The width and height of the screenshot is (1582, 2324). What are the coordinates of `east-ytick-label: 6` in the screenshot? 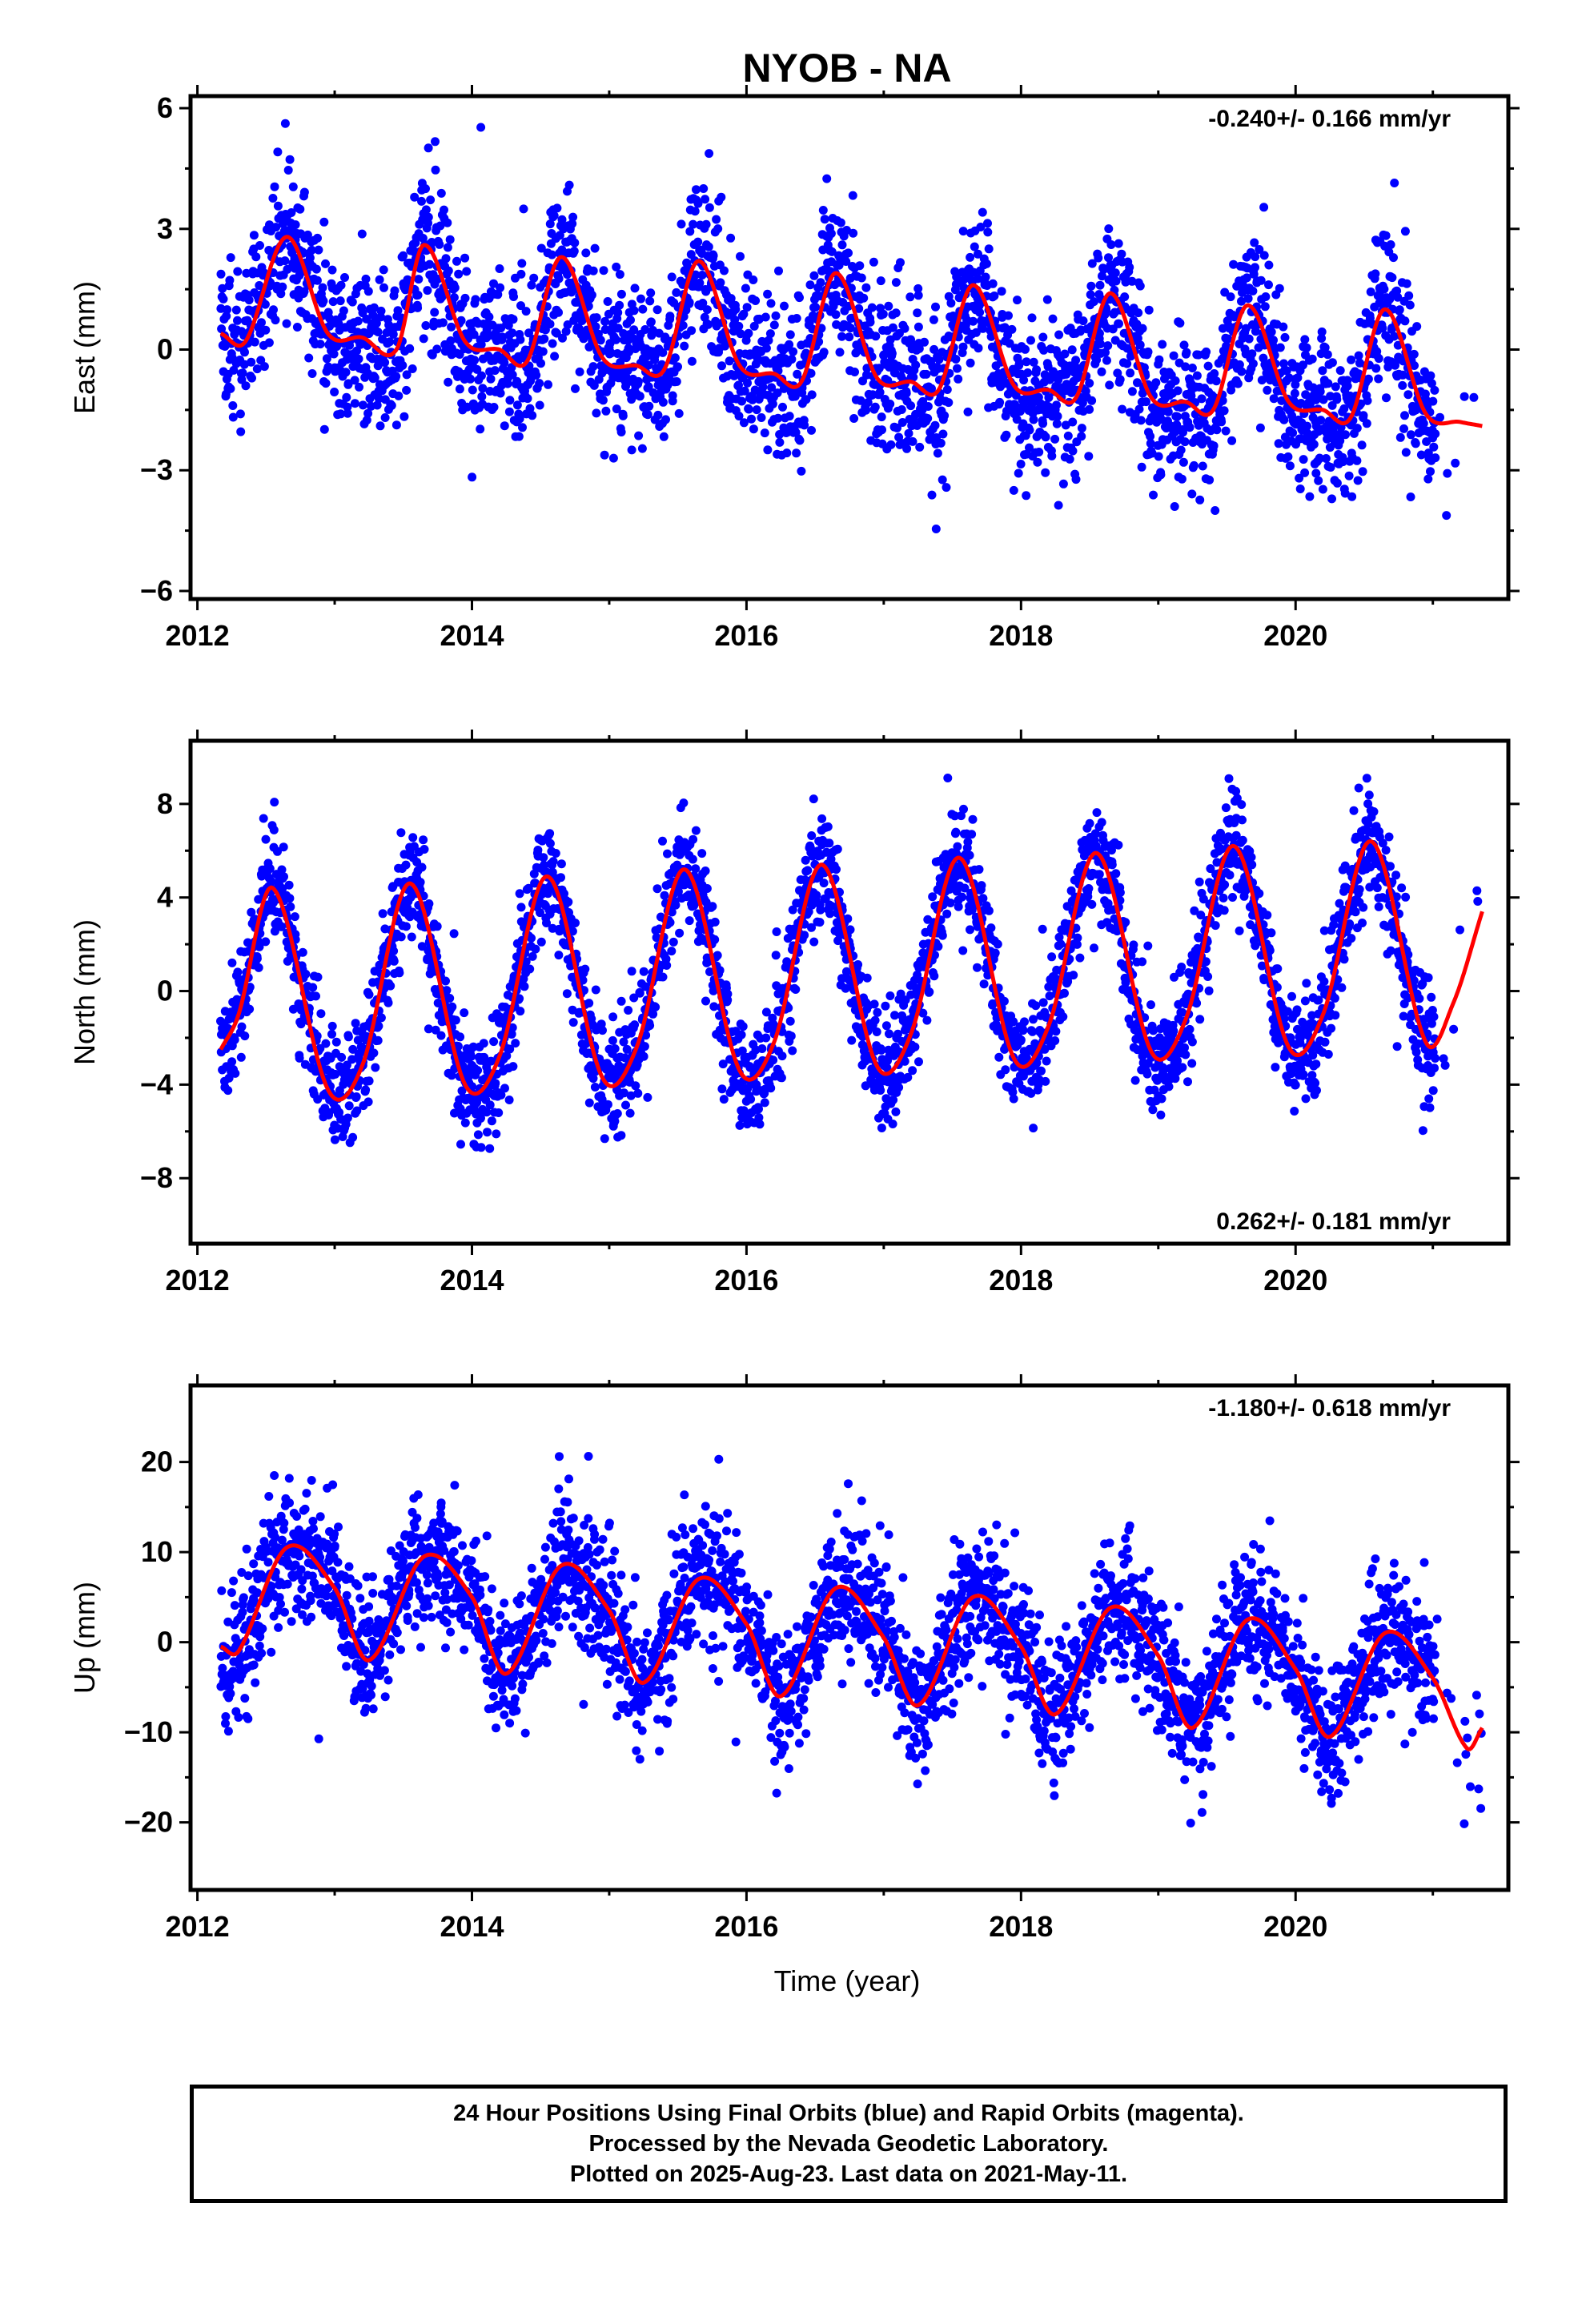 It's located at (165, 107).